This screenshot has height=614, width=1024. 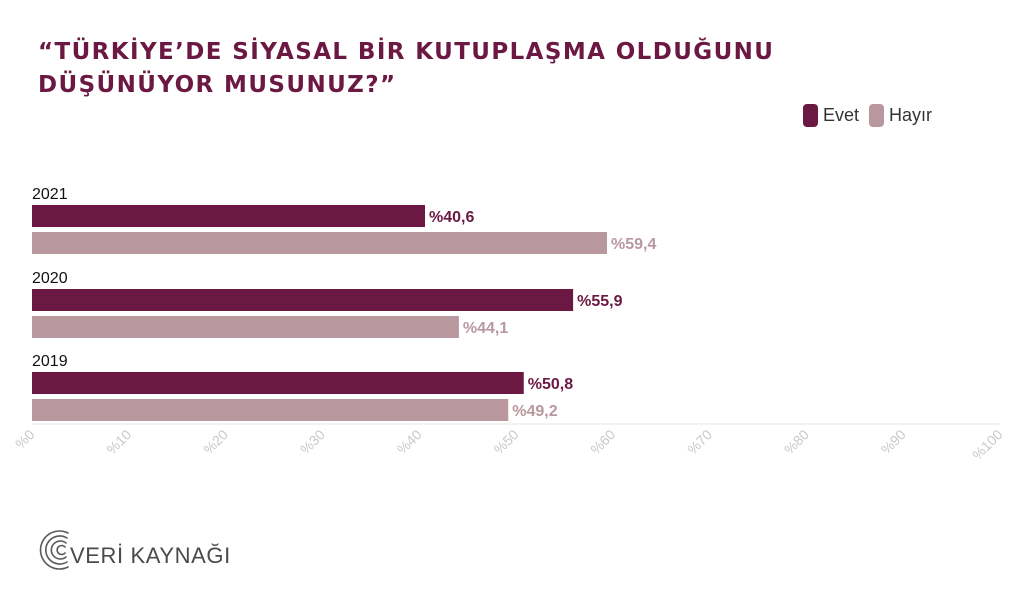 I want to click on logo-arcs-icon, so click(x=54, y=550).